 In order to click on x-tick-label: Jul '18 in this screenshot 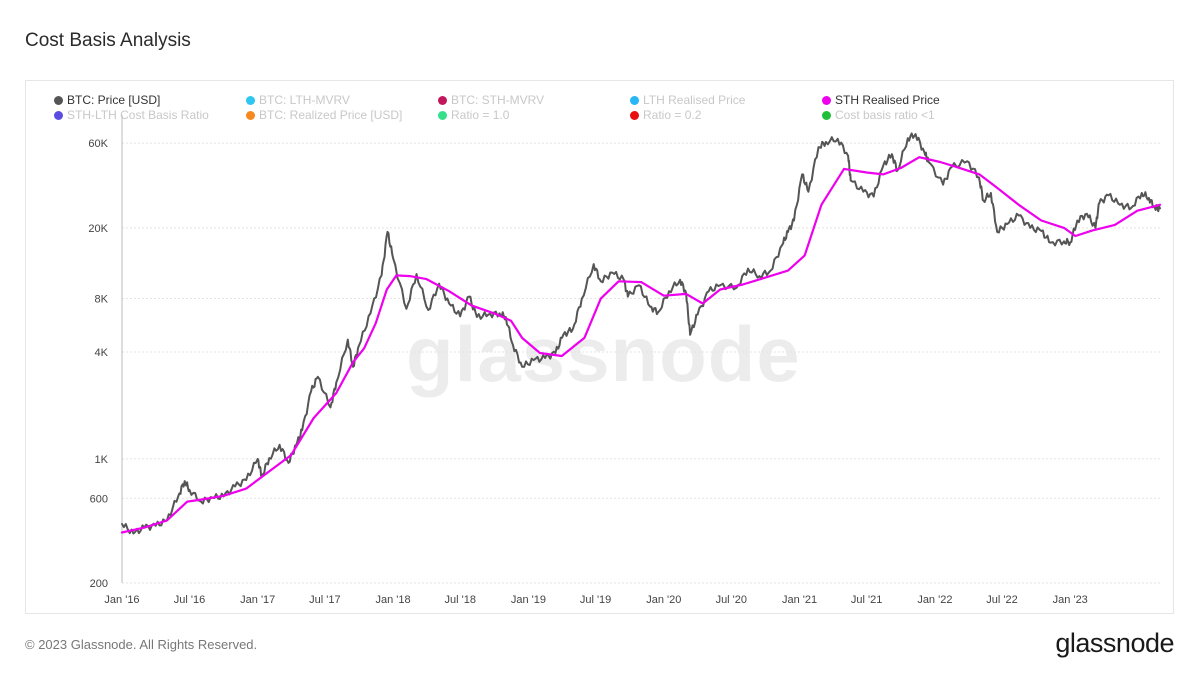, I will do `click(459, 600)`.